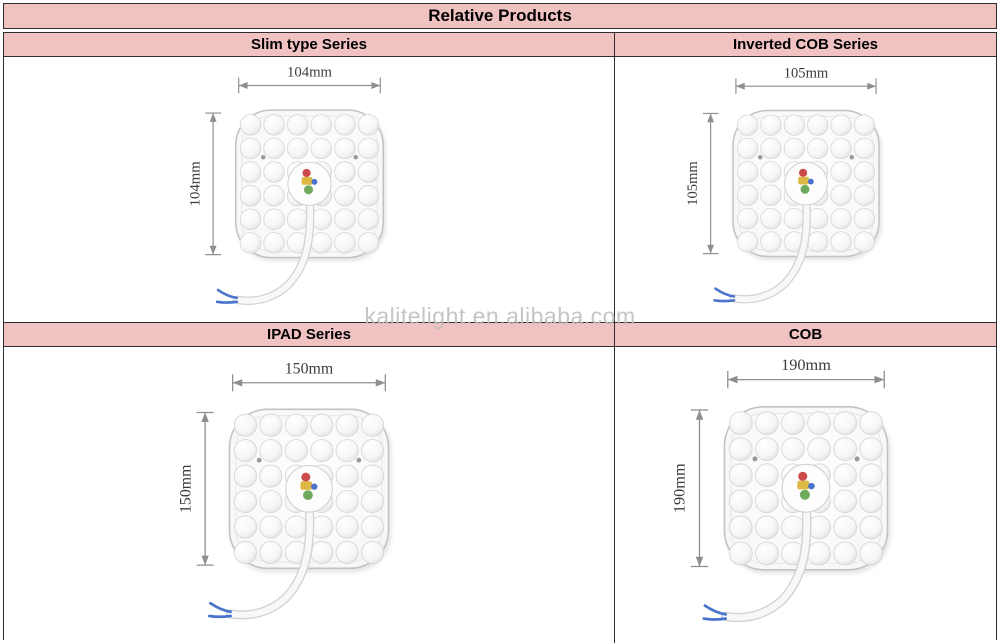  I want to click on height-dimension-label: 105mm, so click(692, 183).